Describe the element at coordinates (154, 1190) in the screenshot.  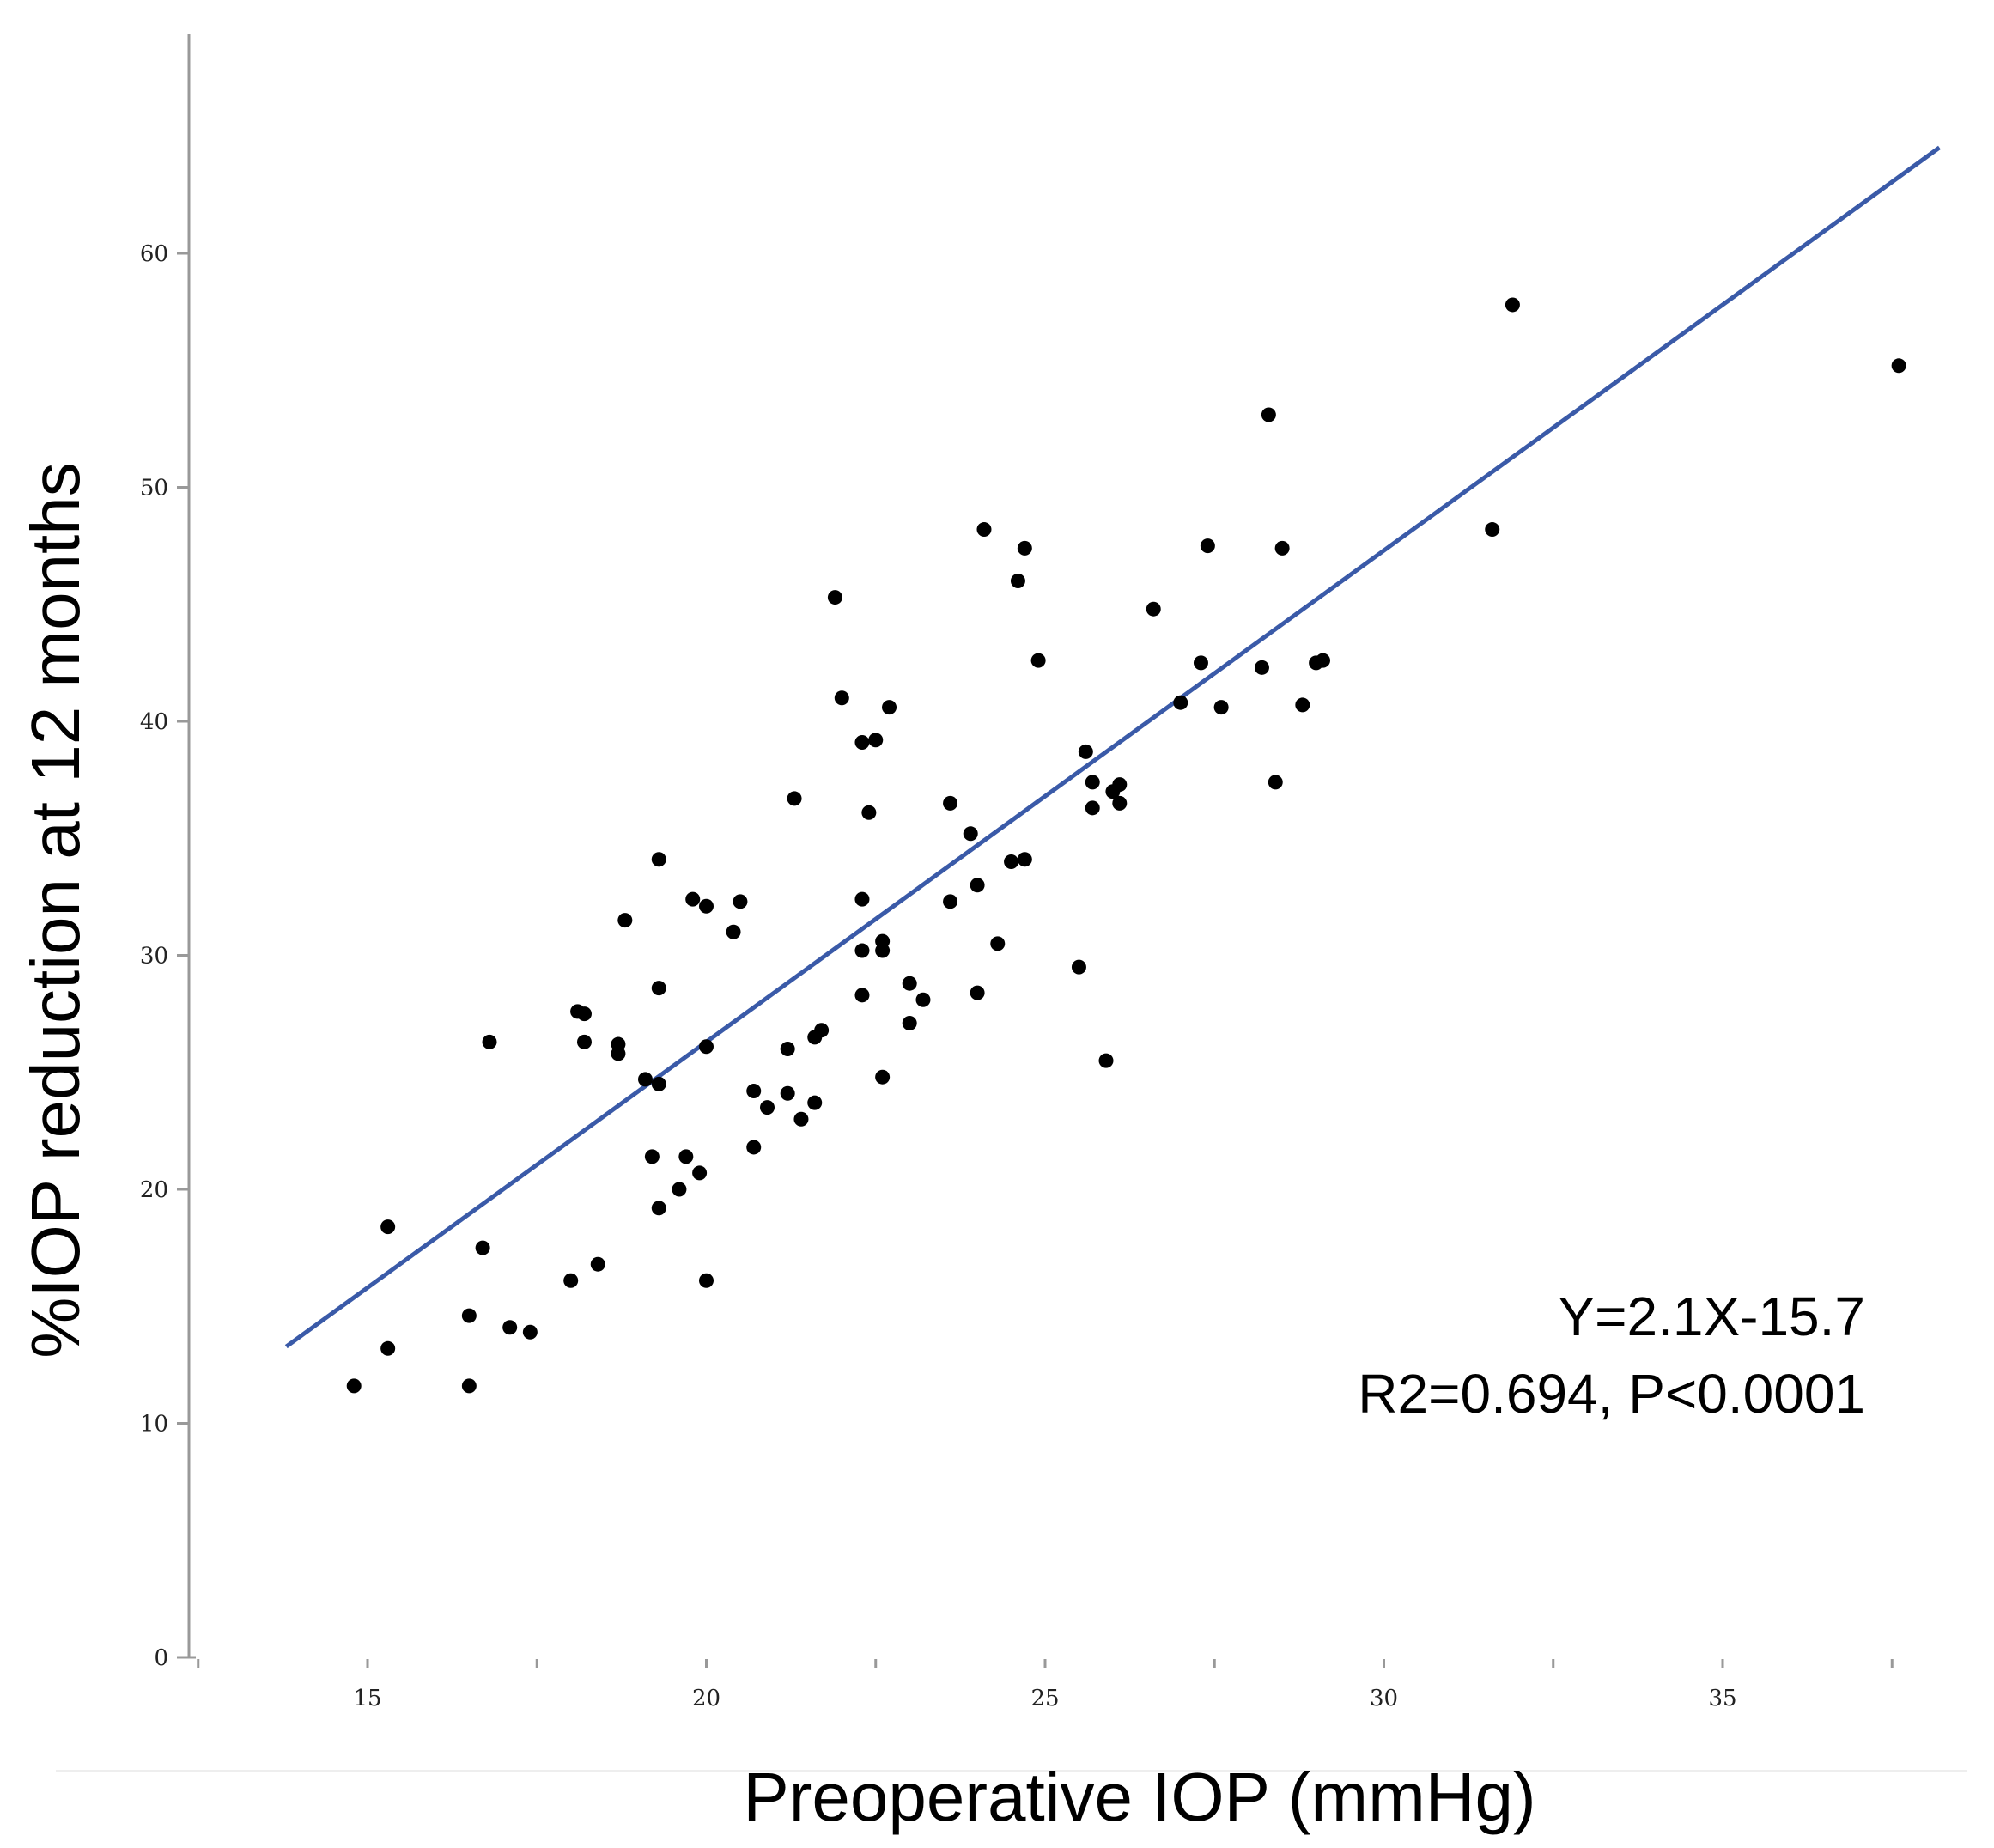
I see `y-tick-label: 20` at that location.